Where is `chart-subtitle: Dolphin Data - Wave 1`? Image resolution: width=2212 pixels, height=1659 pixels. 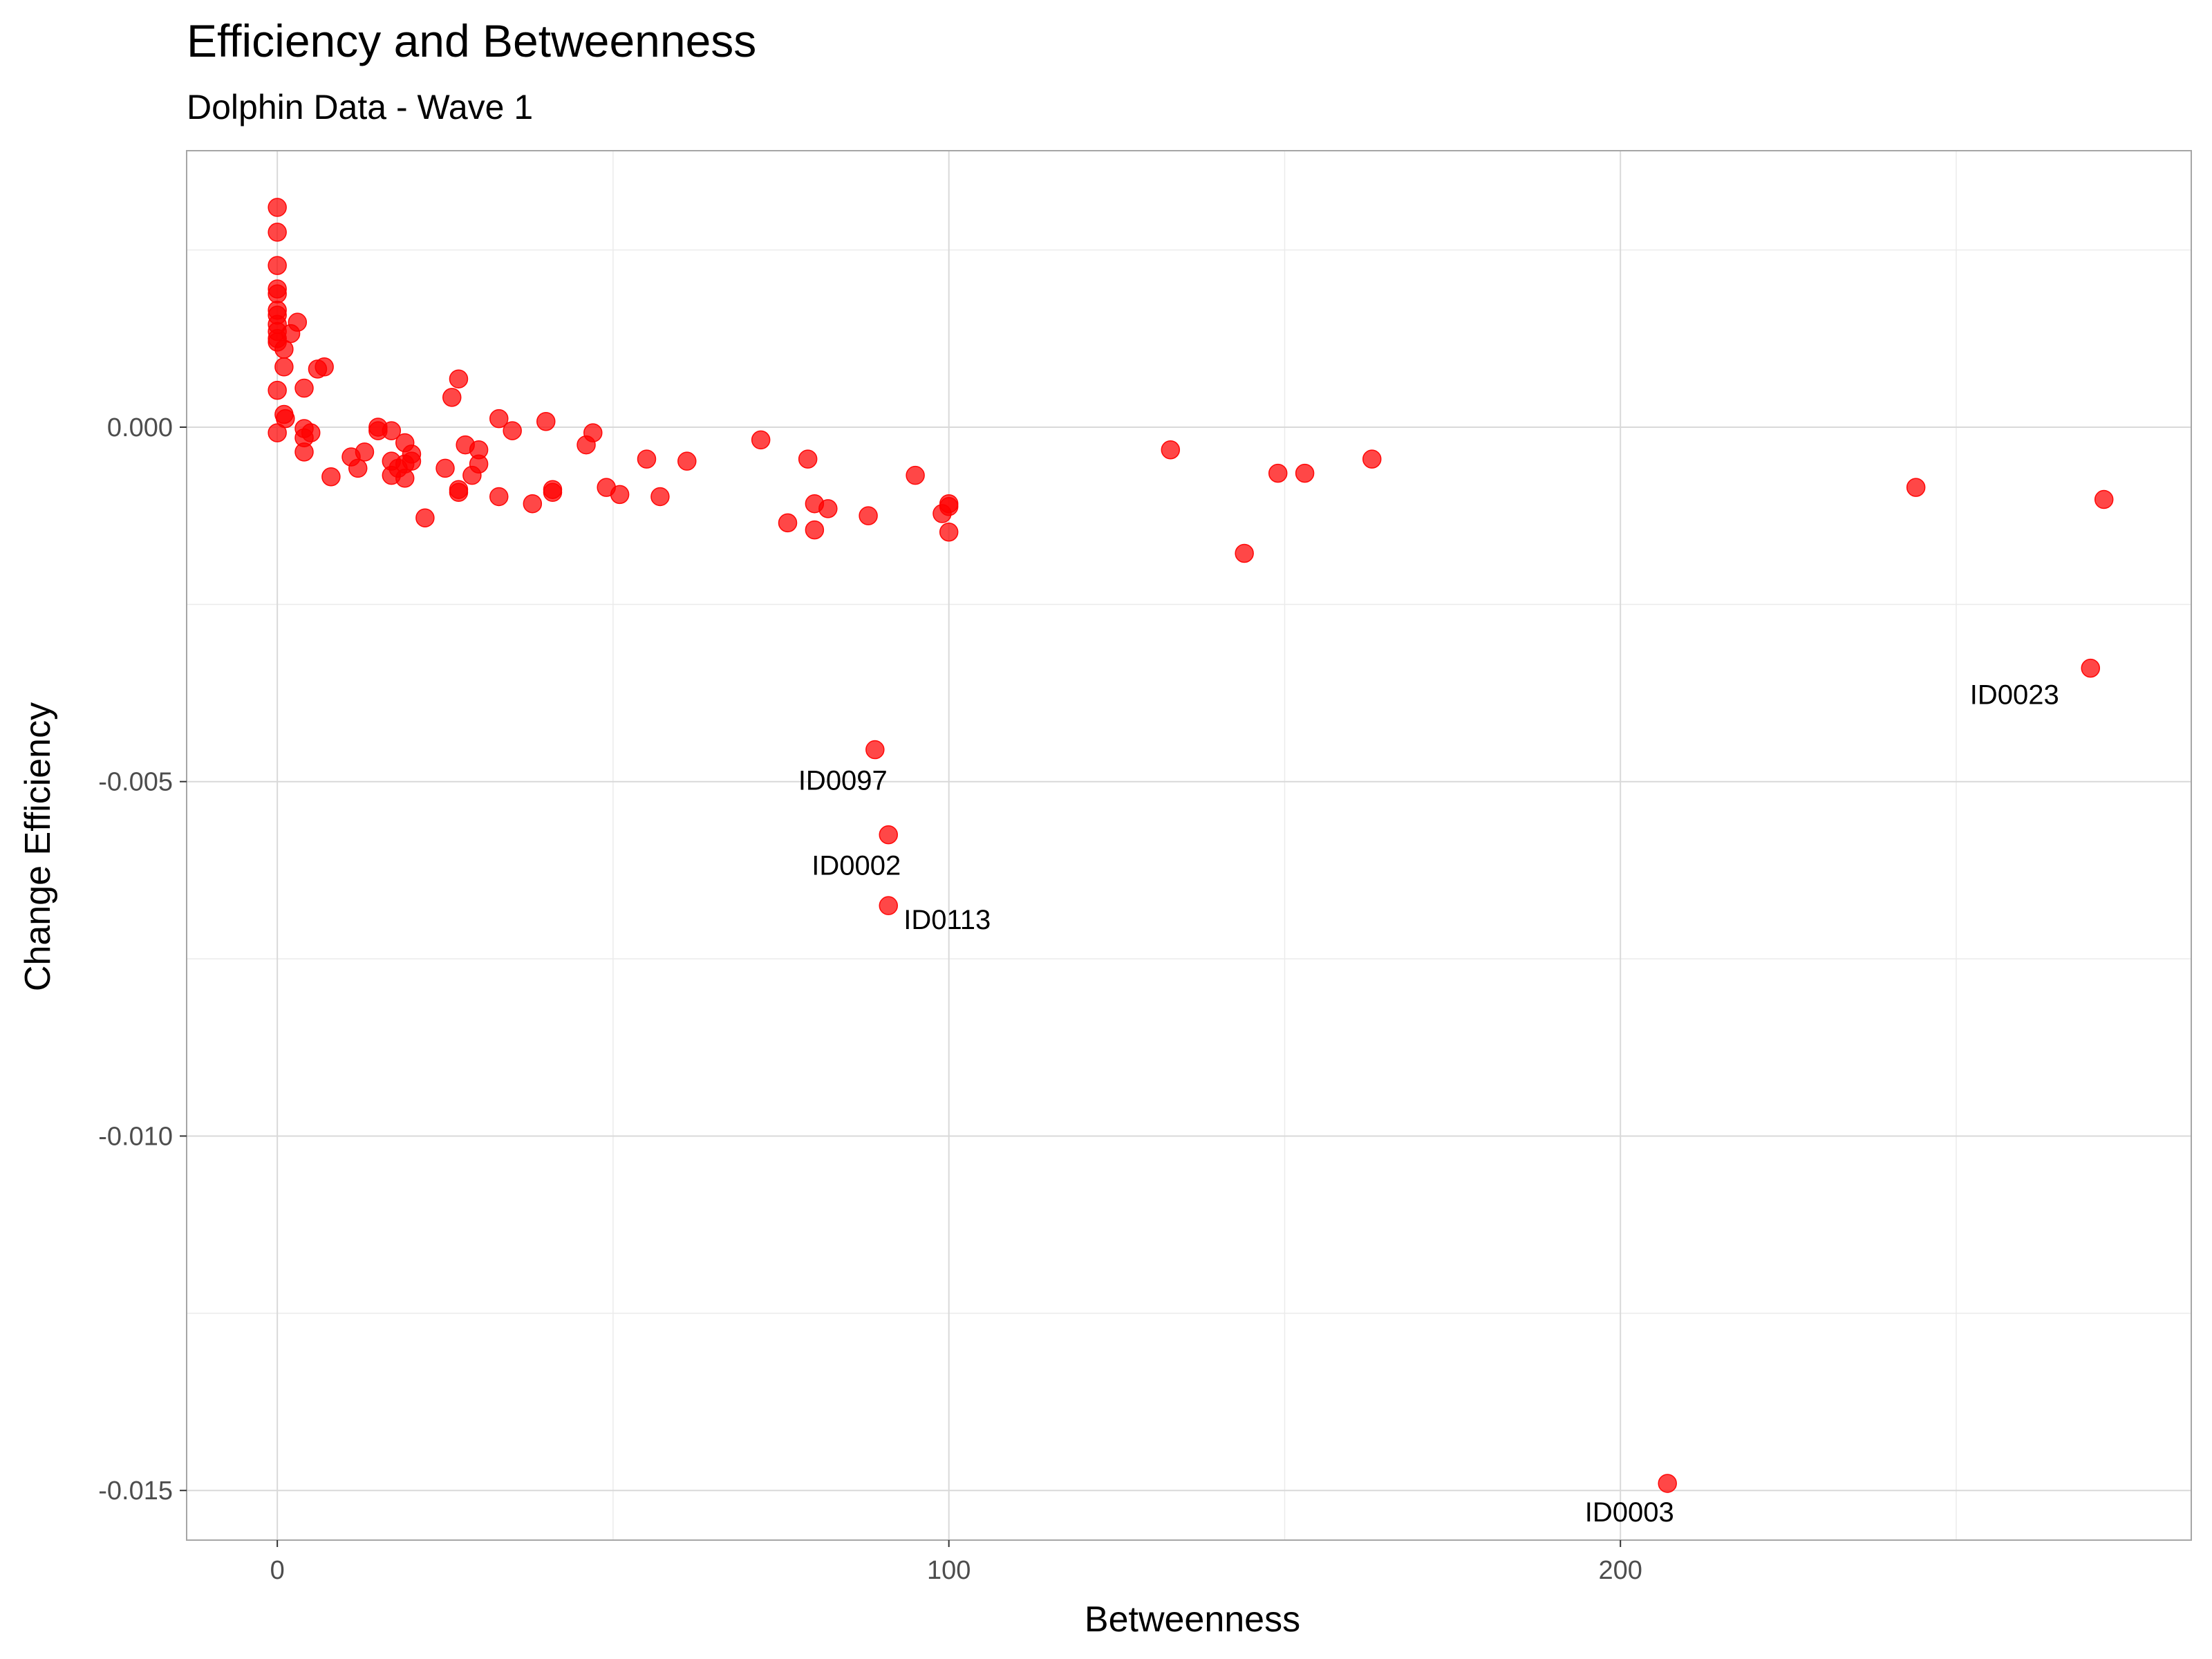 chart-subtitle: Dolphin Data - Wave 1 is located at coordinates (360, 107).